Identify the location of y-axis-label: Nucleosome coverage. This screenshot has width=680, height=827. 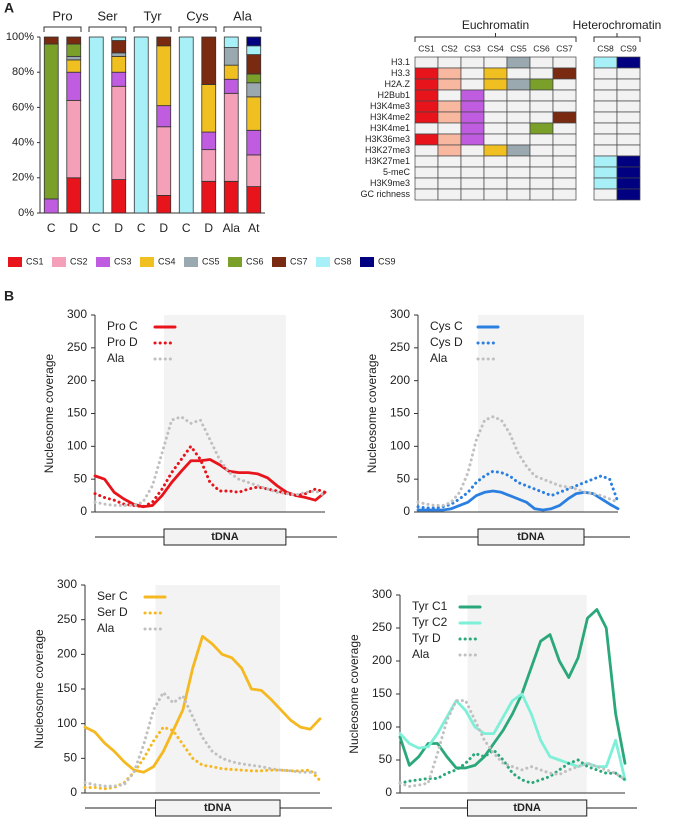
(354, 694).